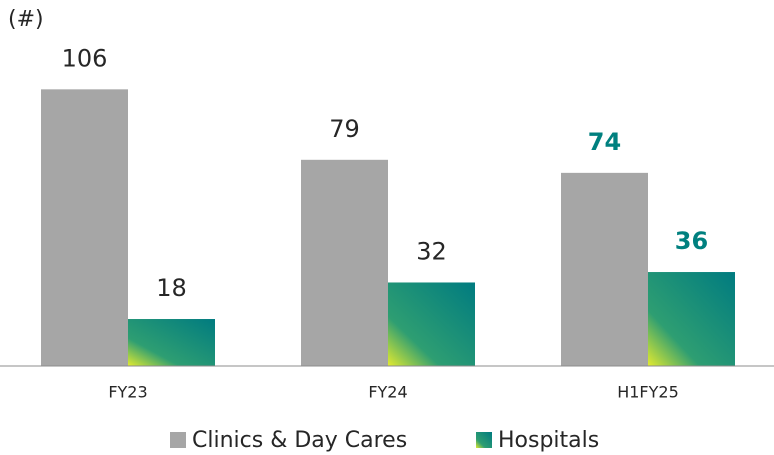 The height and width of the screenshot is (455, 774). I want to click on legend-label: Hospitals, so click(548, 440).